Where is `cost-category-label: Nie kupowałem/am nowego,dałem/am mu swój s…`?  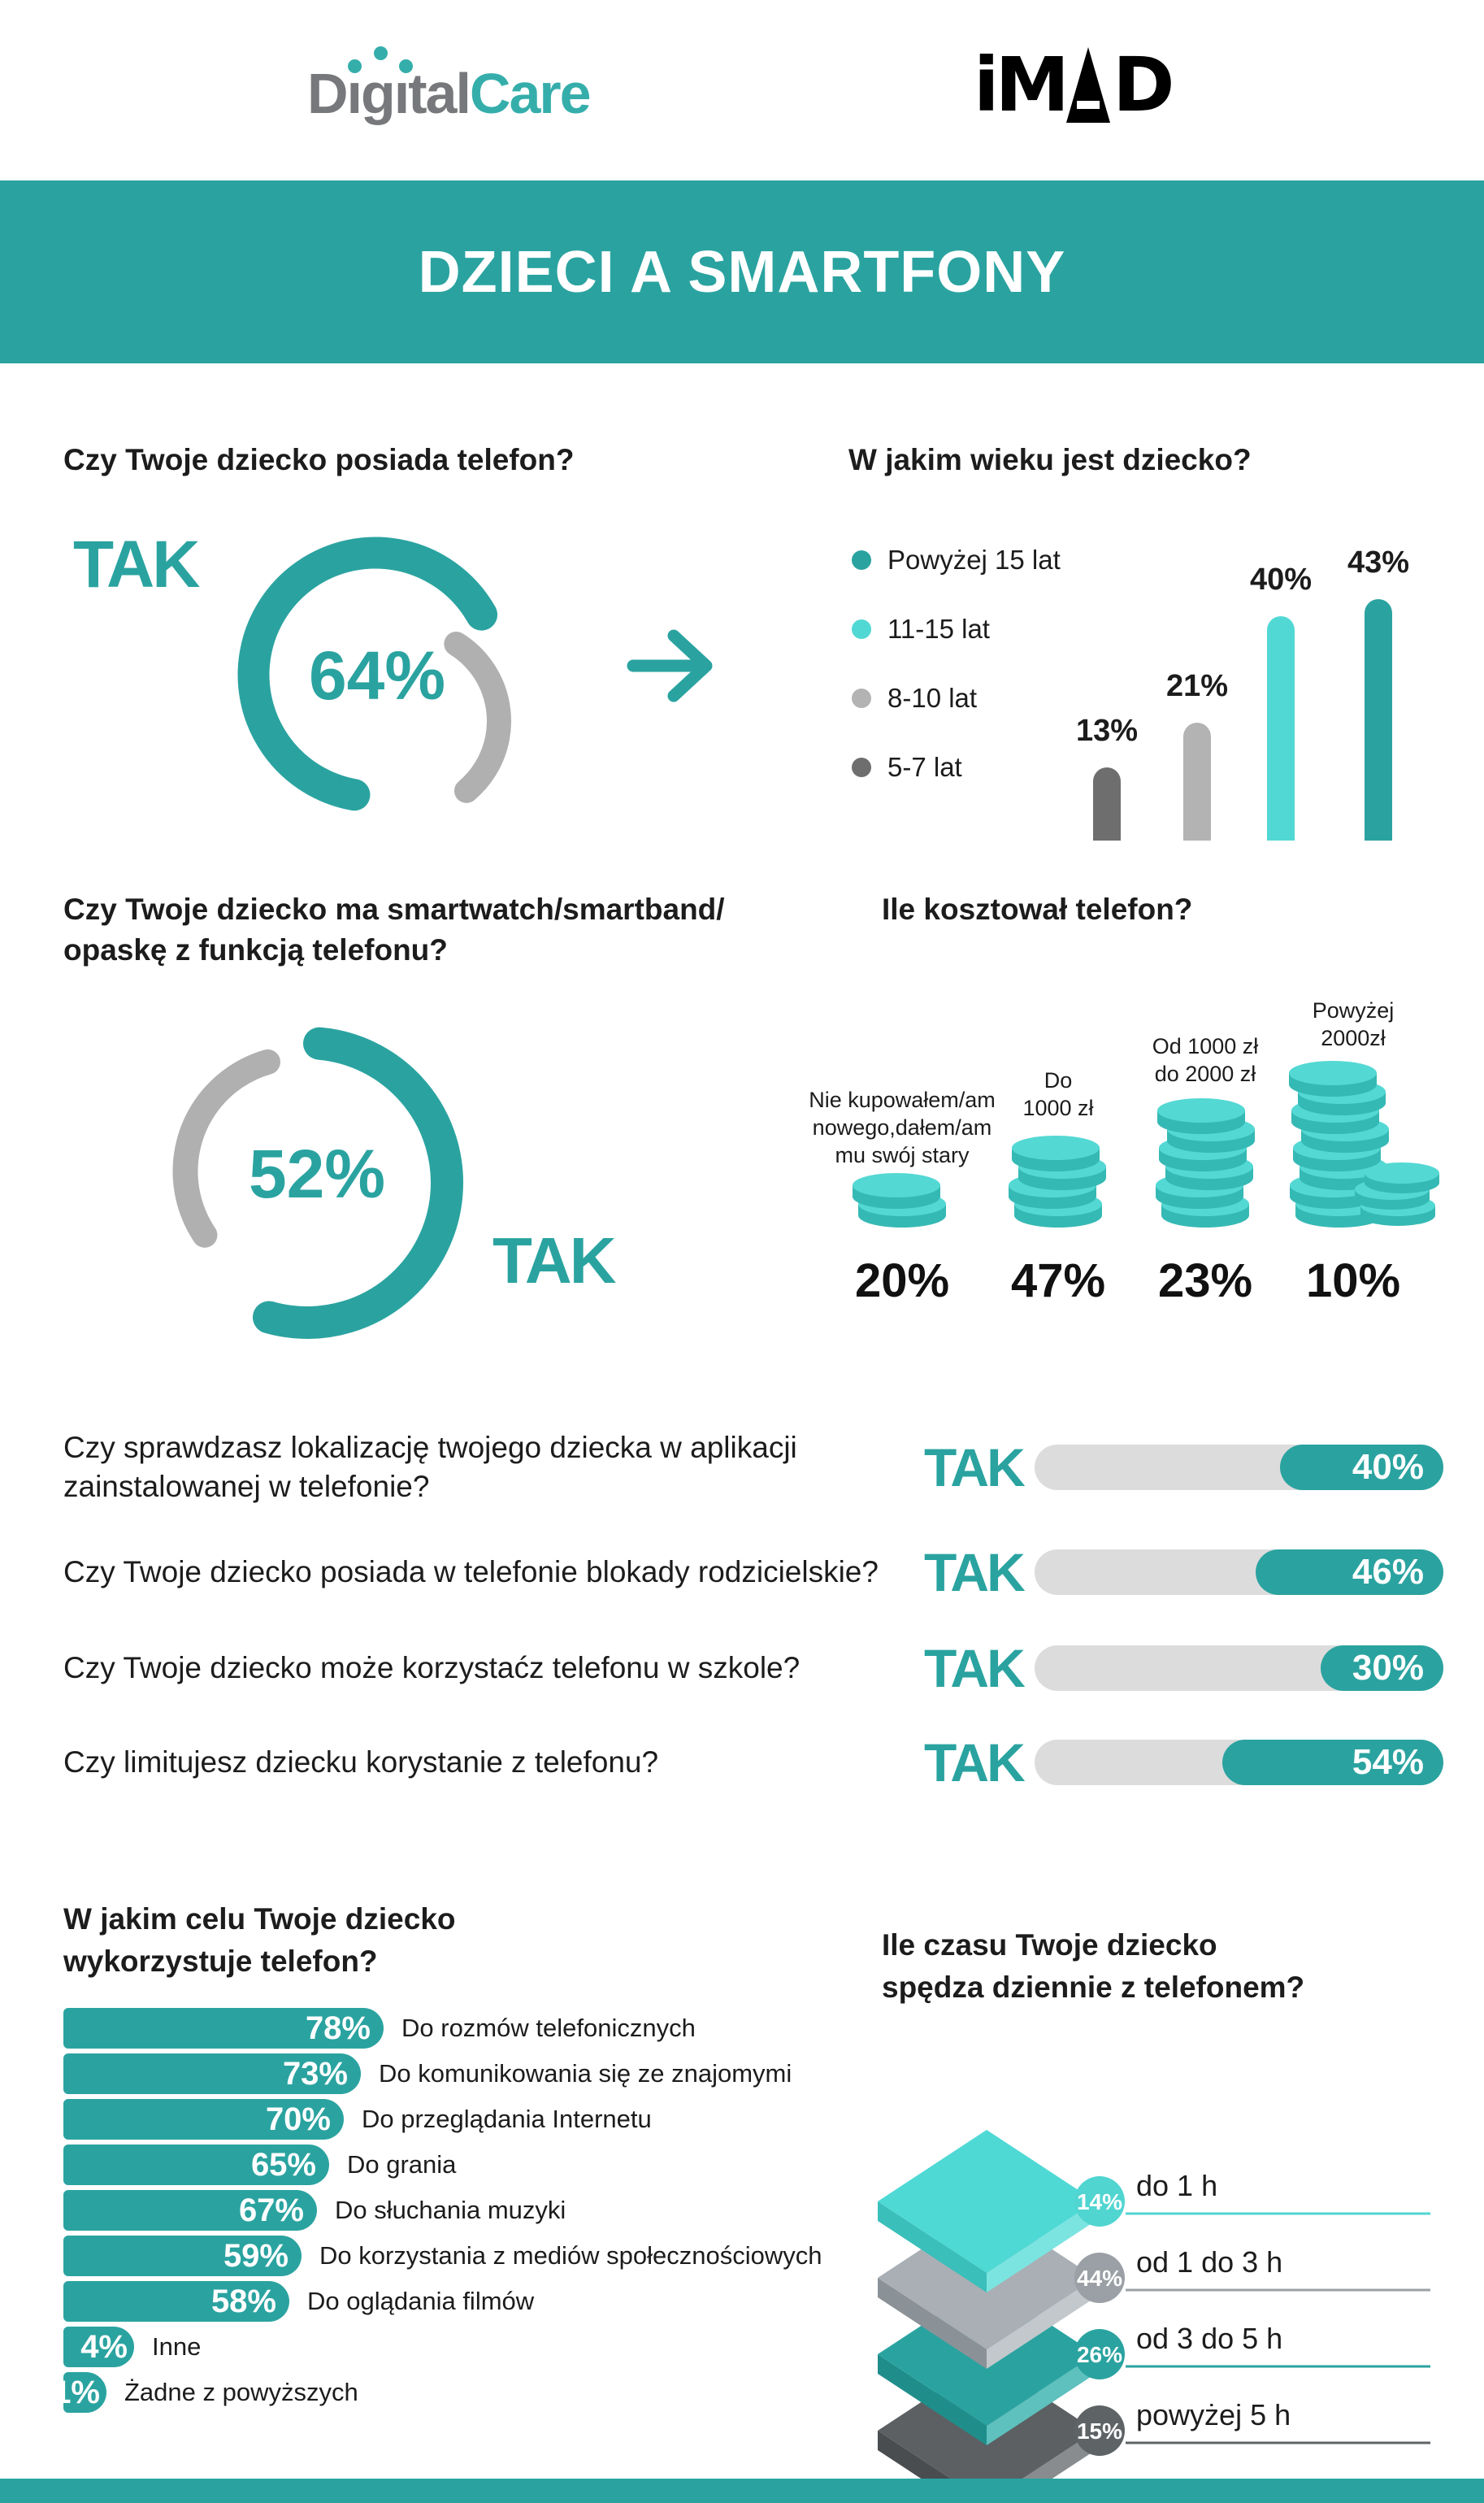
cost-category-label: Nie kupowałem/am nowego,dałem/am mu swój s… is located at coordinates (902, 1127).